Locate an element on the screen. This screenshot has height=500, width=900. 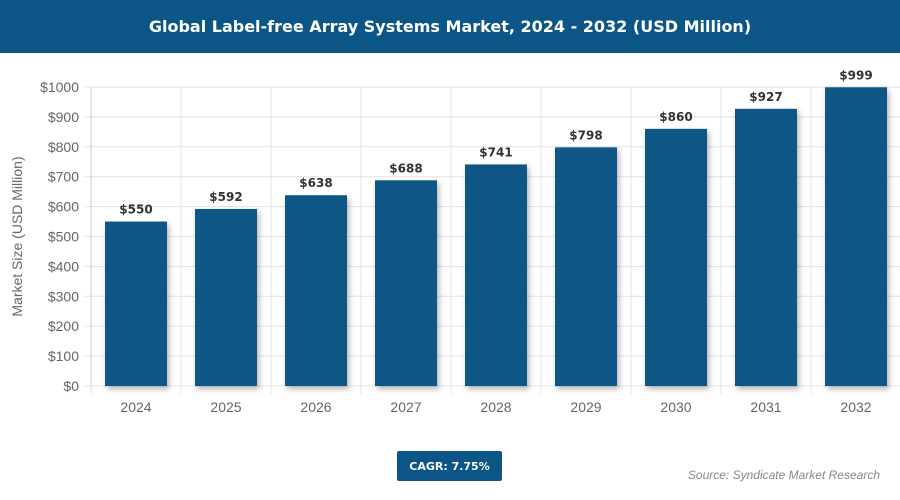
source-text: Source: Syndicate Market Research is located at coordinates (783, 475).